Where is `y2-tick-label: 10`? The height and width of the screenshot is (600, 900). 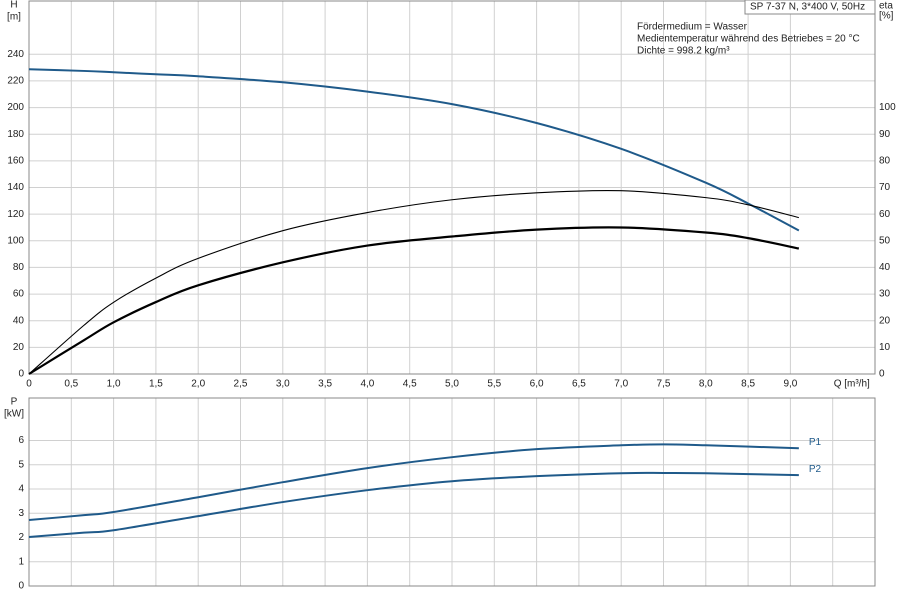 y2-tick-label: 10 is located at coordinates (885, 347).